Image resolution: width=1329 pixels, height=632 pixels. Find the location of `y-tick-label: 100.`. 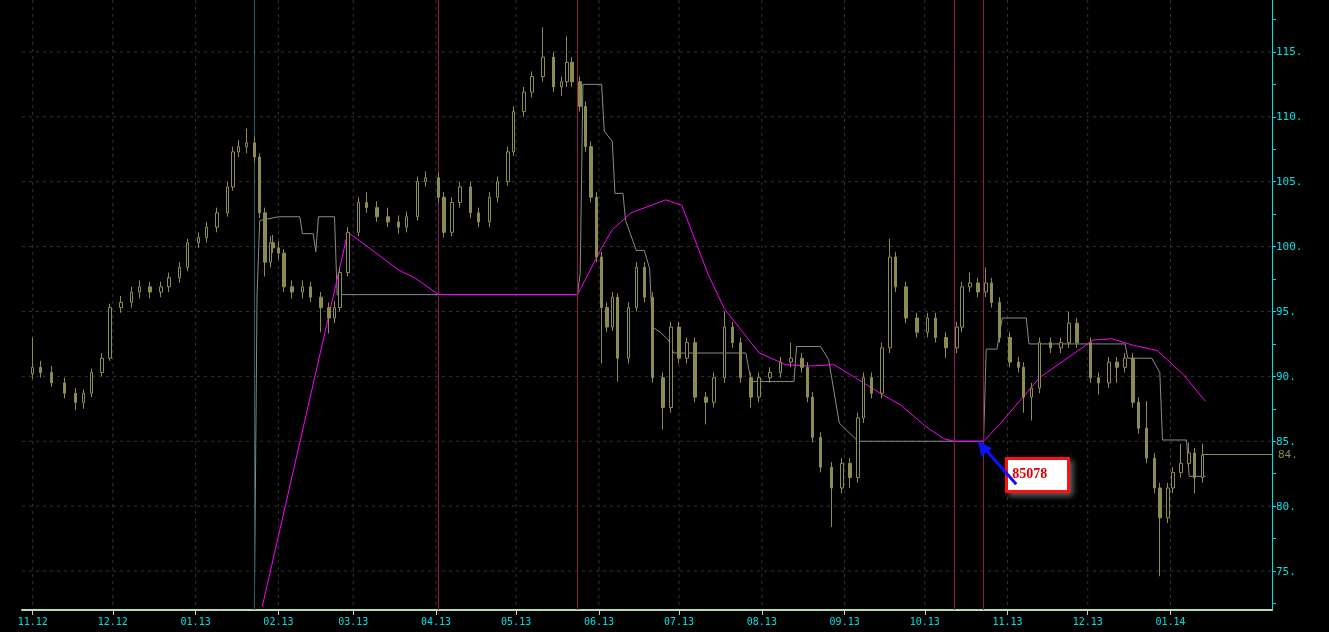

y-tick-label: 100. is located at coordinates (1289, 247).